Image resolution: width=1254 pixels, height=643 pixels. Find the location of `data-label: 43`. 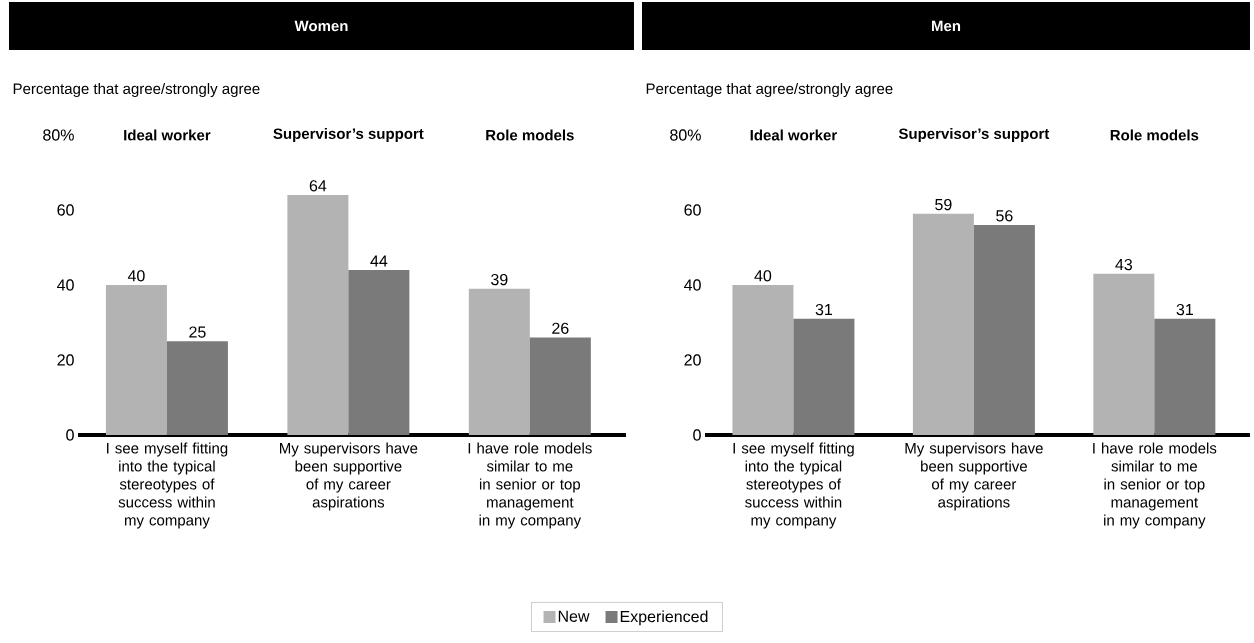

data-label: 43 is located at coordinates (1124, 264).